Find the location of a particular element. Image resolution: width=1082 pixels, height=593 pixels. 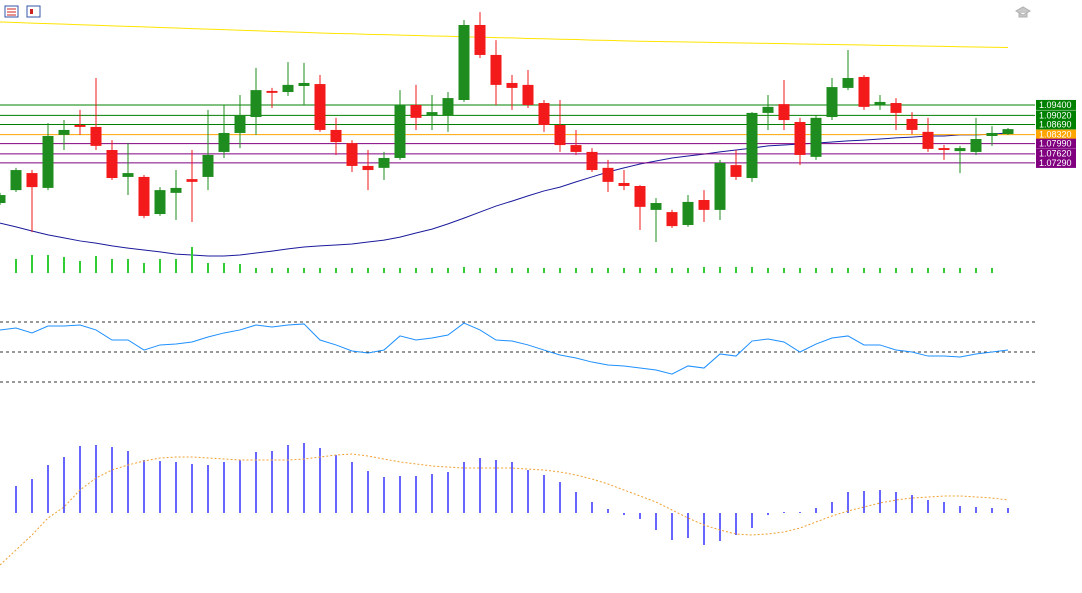

toolbar-icons is located at coordinates (518, 11).